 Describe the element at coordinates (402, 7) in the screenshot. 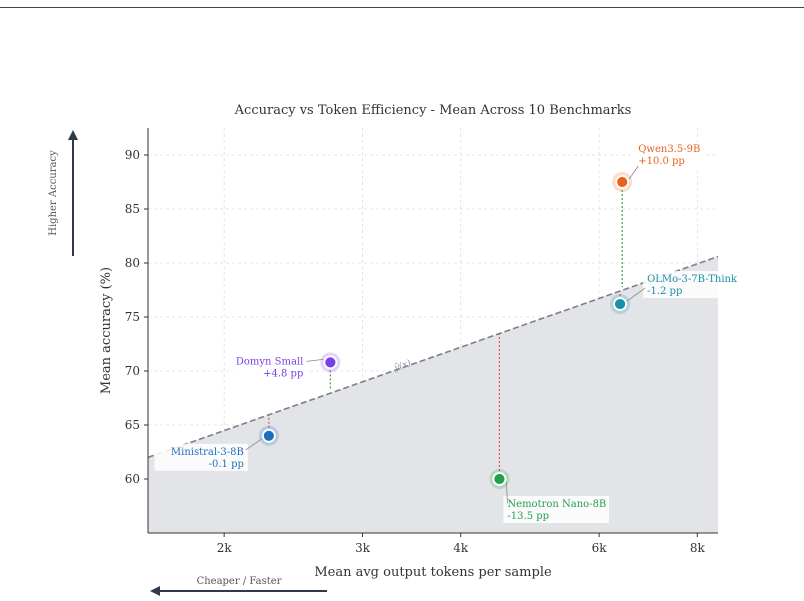

I see `top-rule` at that location.